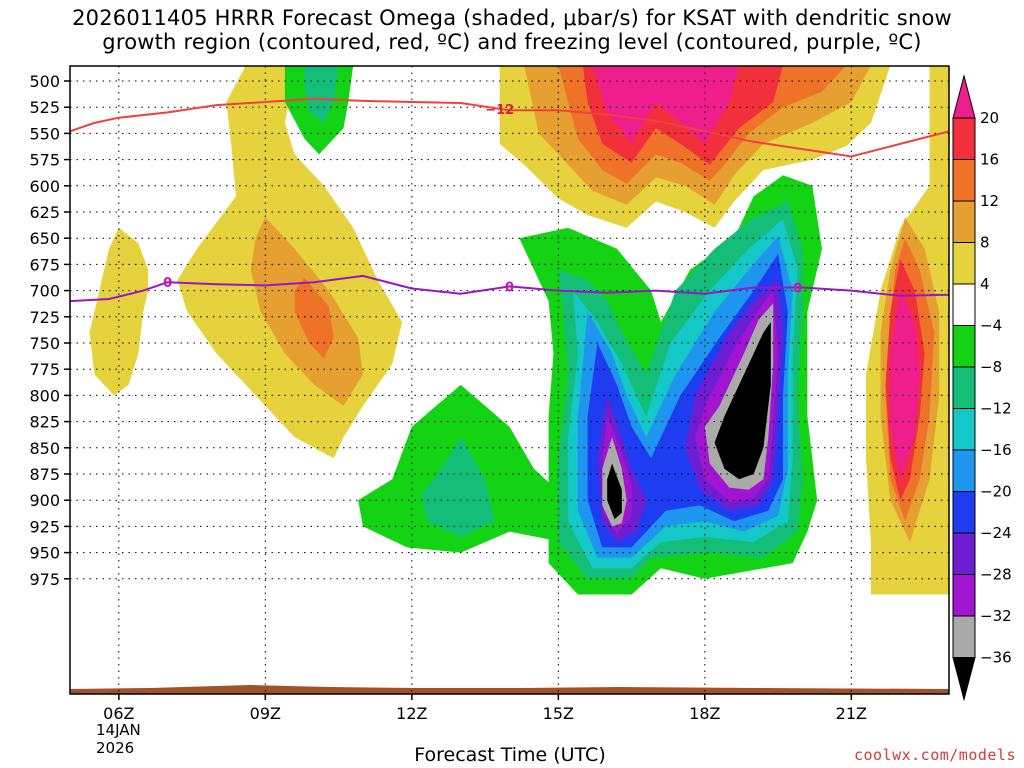 The image size is (1024, 768). What do you see at coordinates (44, 107) in the screenshot?
I see `ytick-label-525: 525` at bounding box center [44, 107].